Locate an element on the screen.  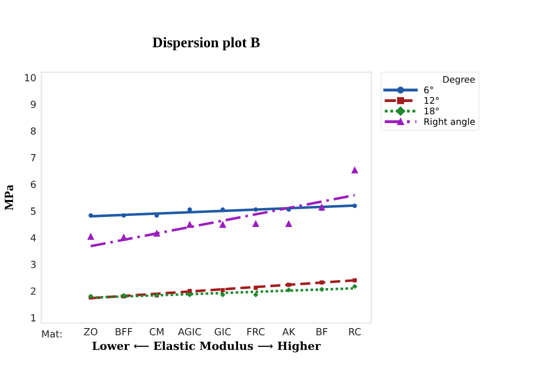
y-tick-label: 8 is located at coordinates (33, 131).